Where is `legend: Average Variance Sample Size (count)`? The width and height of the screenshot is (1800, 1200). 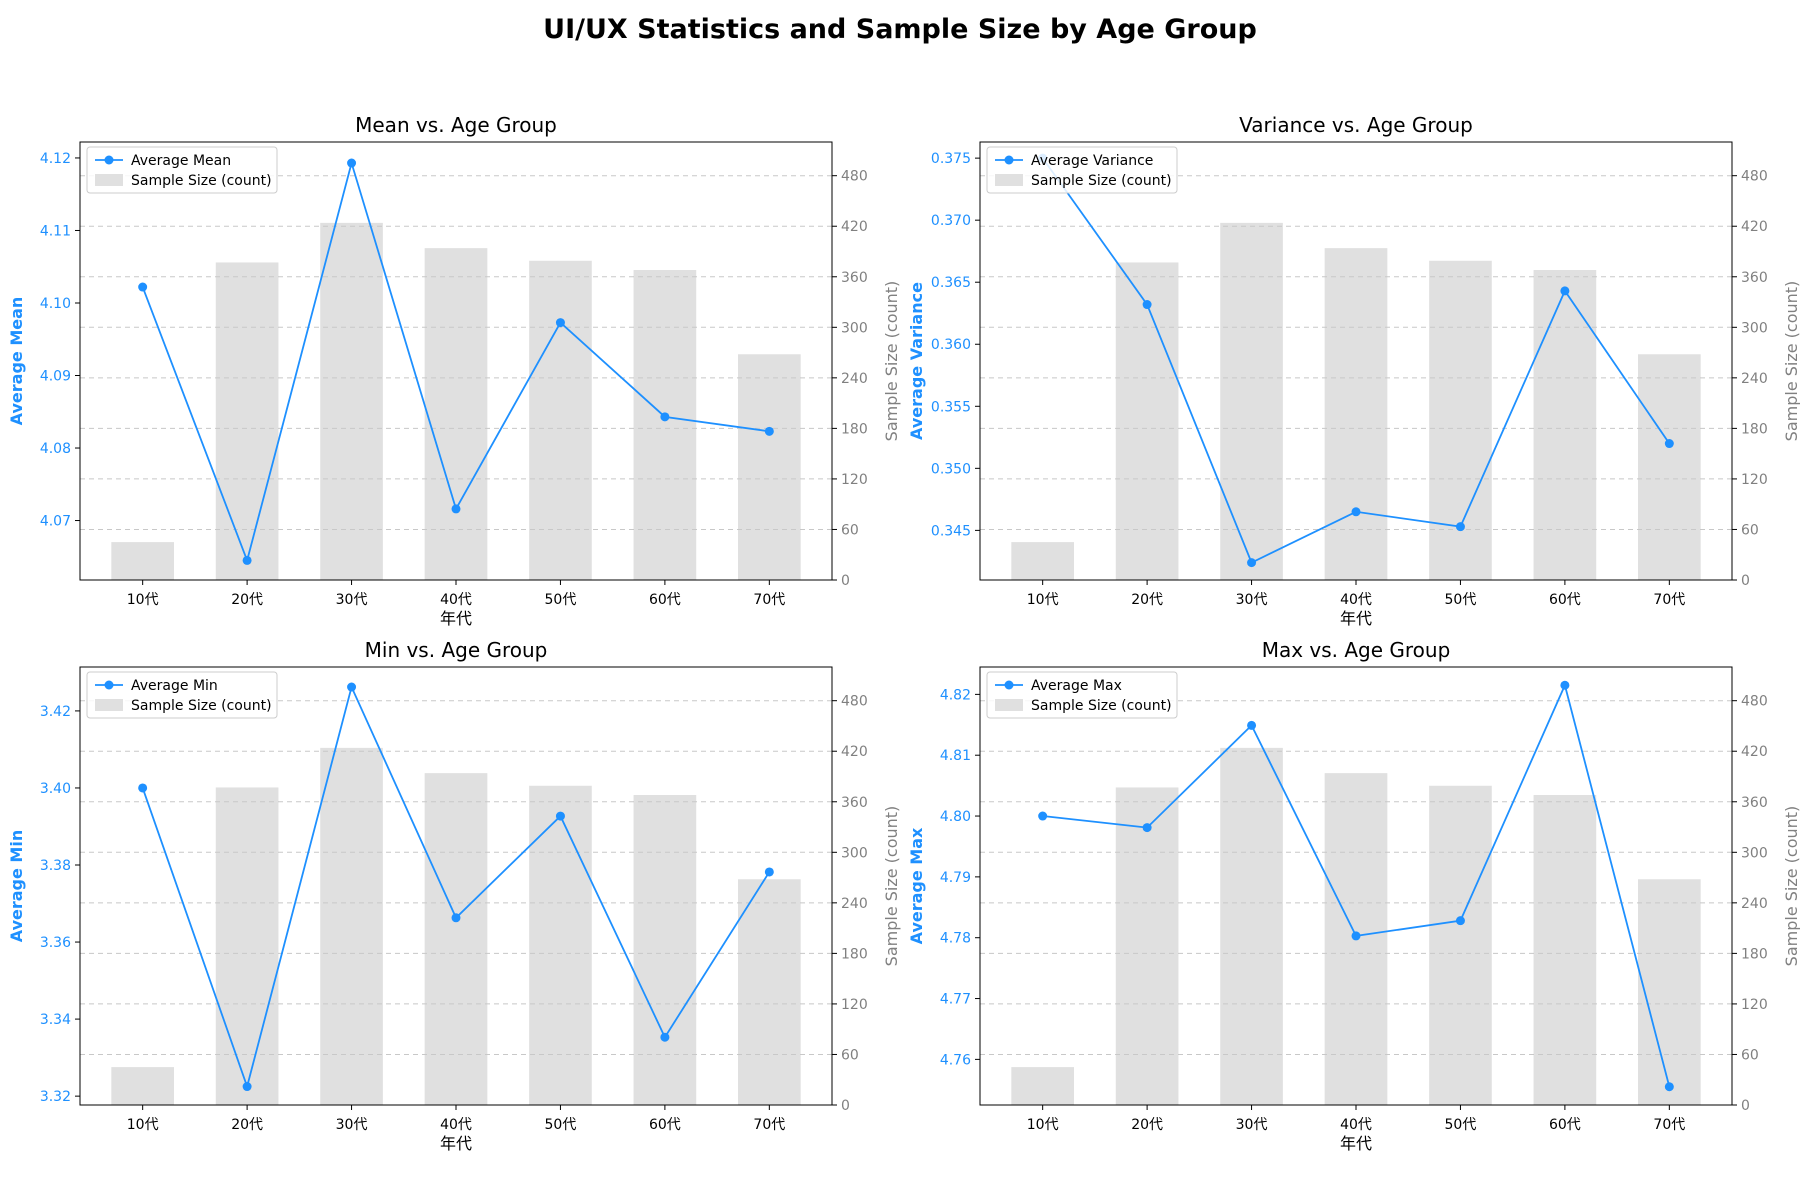
legend: Average Variance Sample Size (count) is located at coordinates (1082, 170).